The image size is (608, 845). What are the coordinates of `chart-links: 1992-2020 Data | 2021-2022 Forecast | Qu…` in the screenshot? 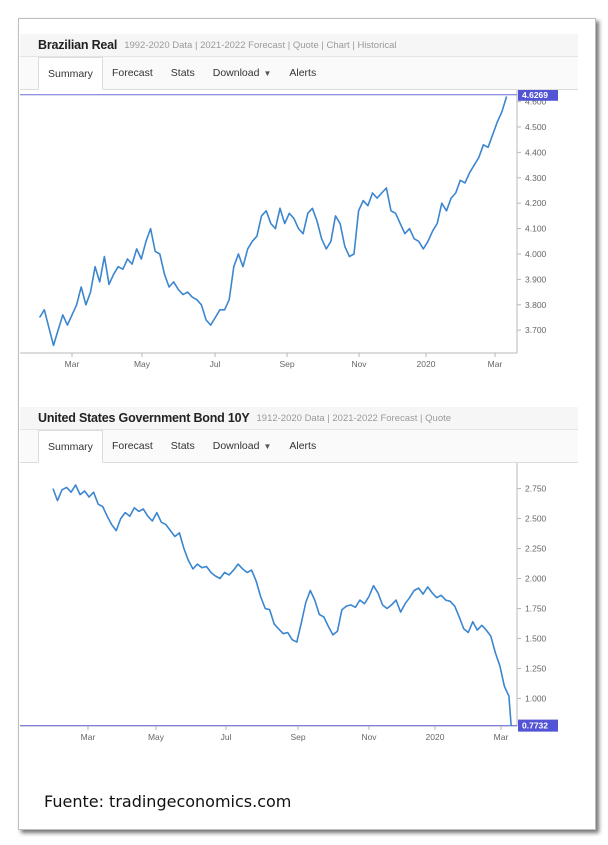 It's located at (260, 45).